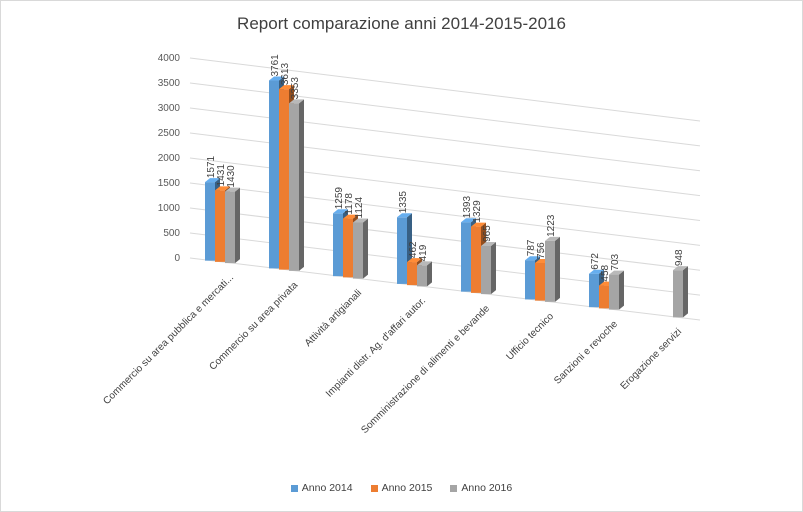 The image size is (803, 512). What do you see at coordinates (333, 318) in the screenshot?
I see `category-label: Attività artigianali` at bounding box center [333, 318].